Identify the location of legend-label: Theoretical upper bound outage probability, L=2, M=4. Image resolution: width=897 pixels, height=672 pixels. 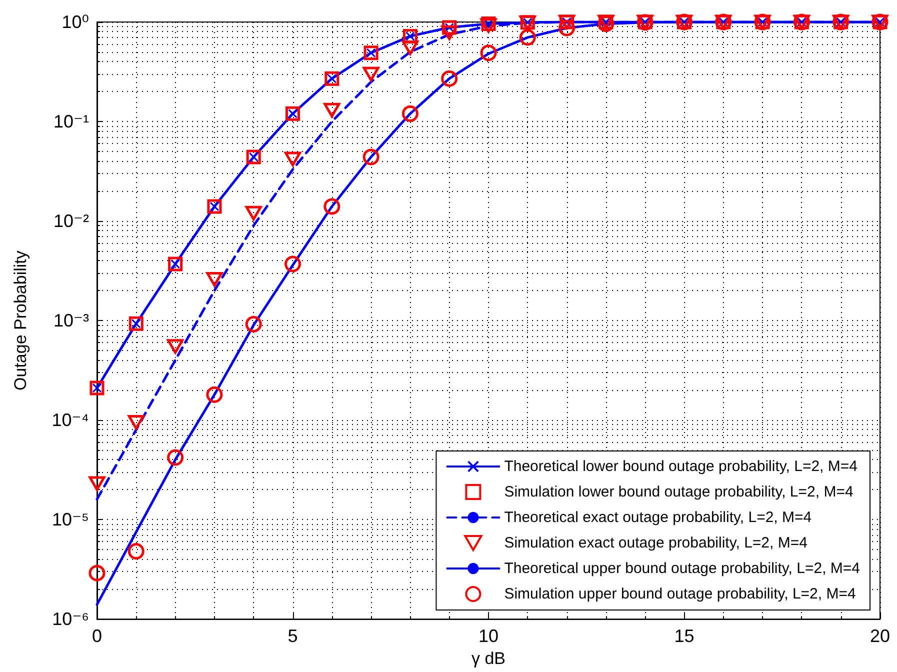
(682, 568).